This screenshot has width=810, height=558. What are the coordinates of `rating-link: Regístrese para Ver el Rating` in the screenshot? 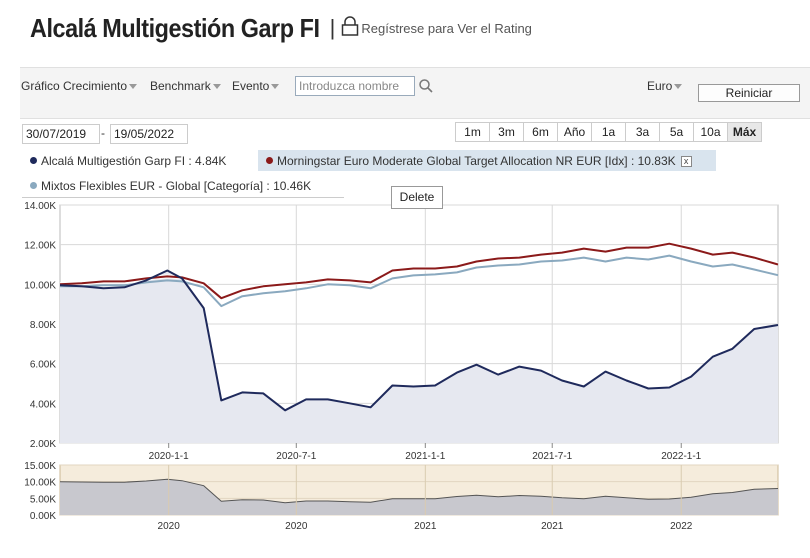 It's located at (446, 28).